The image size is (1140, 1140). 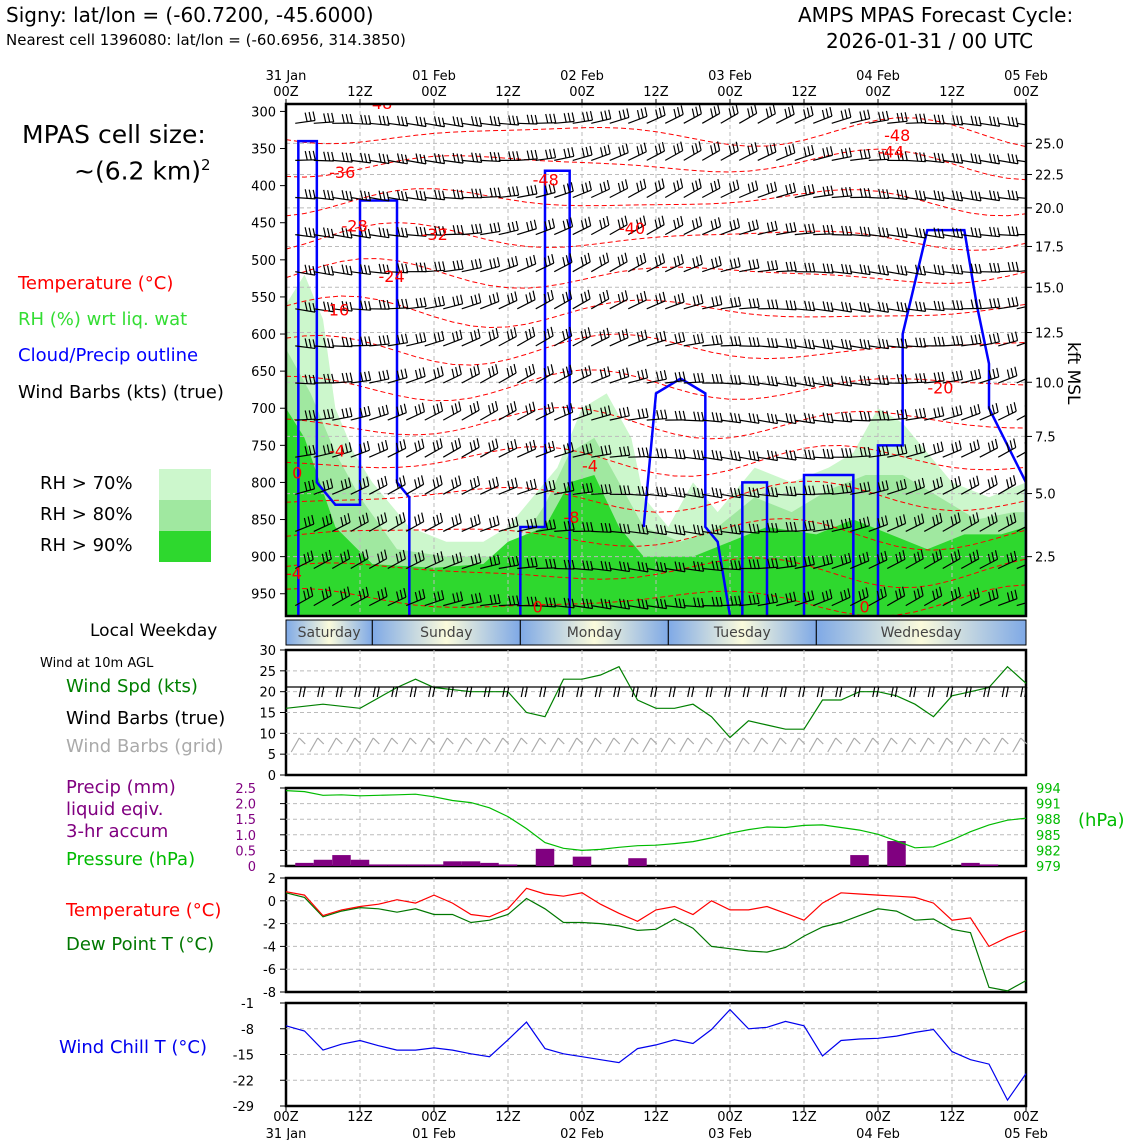 I want to click on temperature-label: Temperature (°C), so click(x=144, y=910).